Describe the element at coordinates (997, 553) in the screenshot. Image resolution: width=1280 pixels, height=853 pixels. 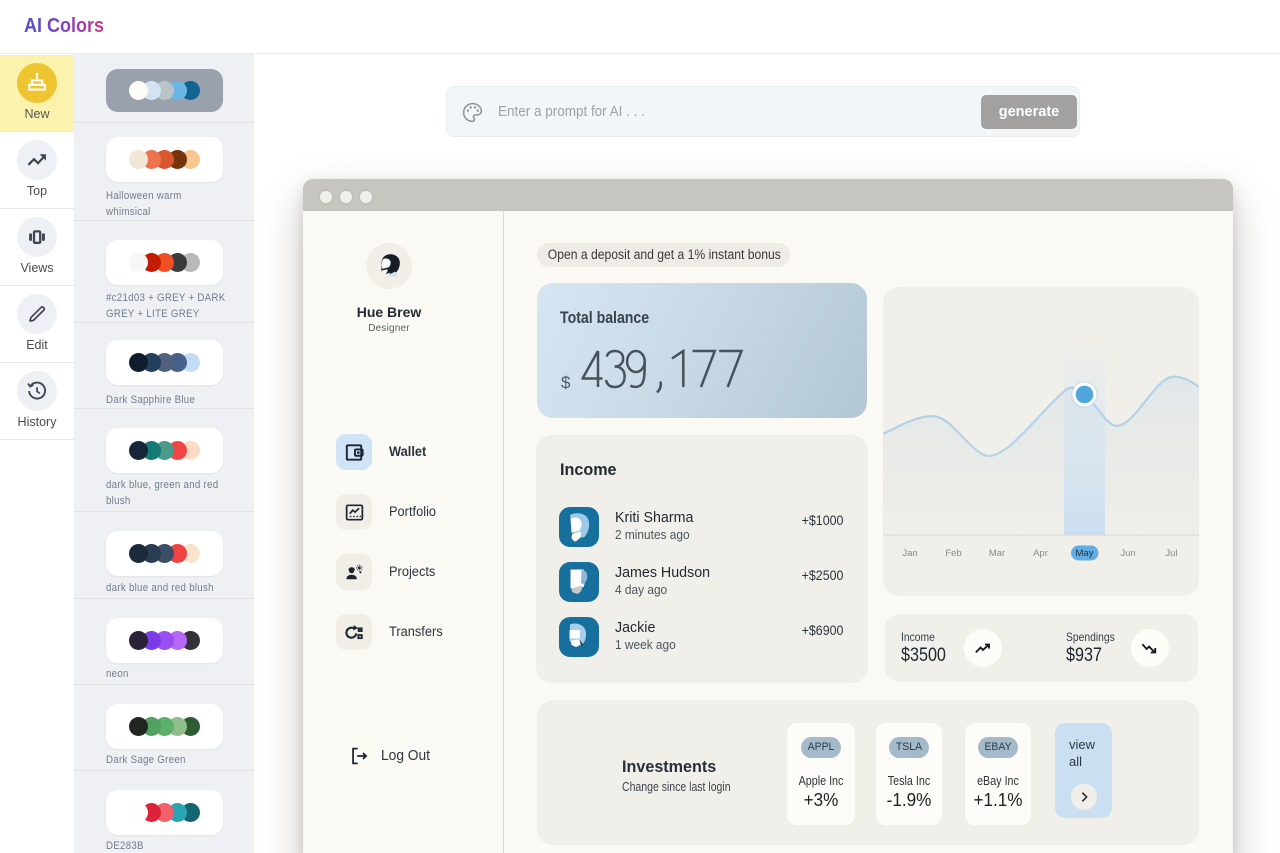
I see `svg-text: Mar` at that location.